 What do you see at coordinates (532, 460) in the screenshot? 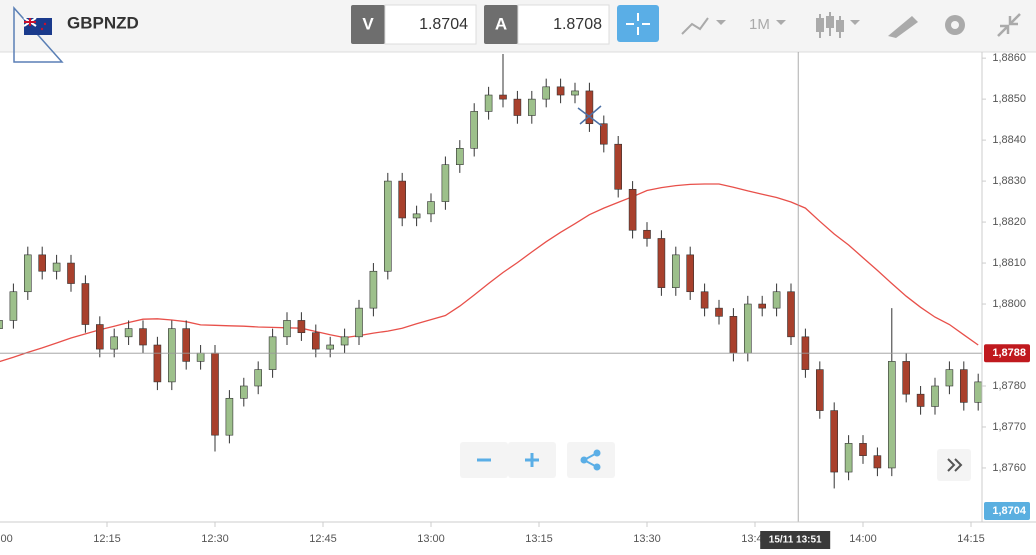
I see `zoom-in-button` at bounding box center [532, 460].